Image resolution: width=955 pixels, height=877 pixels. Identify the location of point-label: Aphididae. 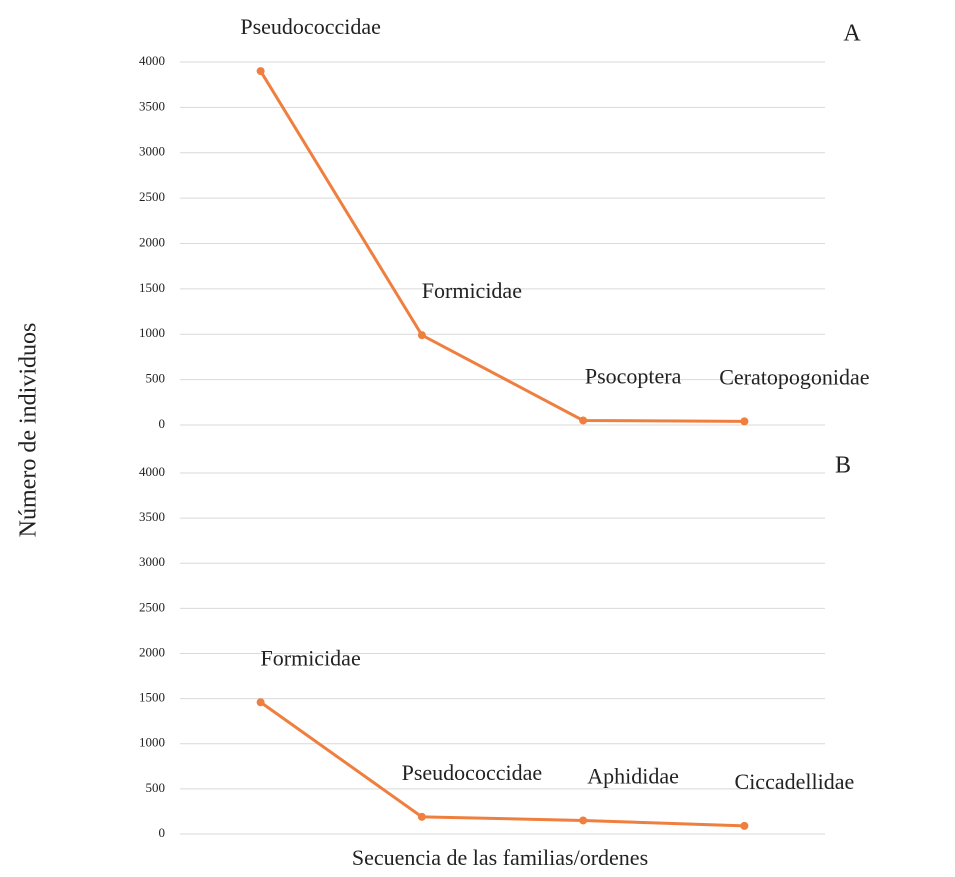
(633, 776).